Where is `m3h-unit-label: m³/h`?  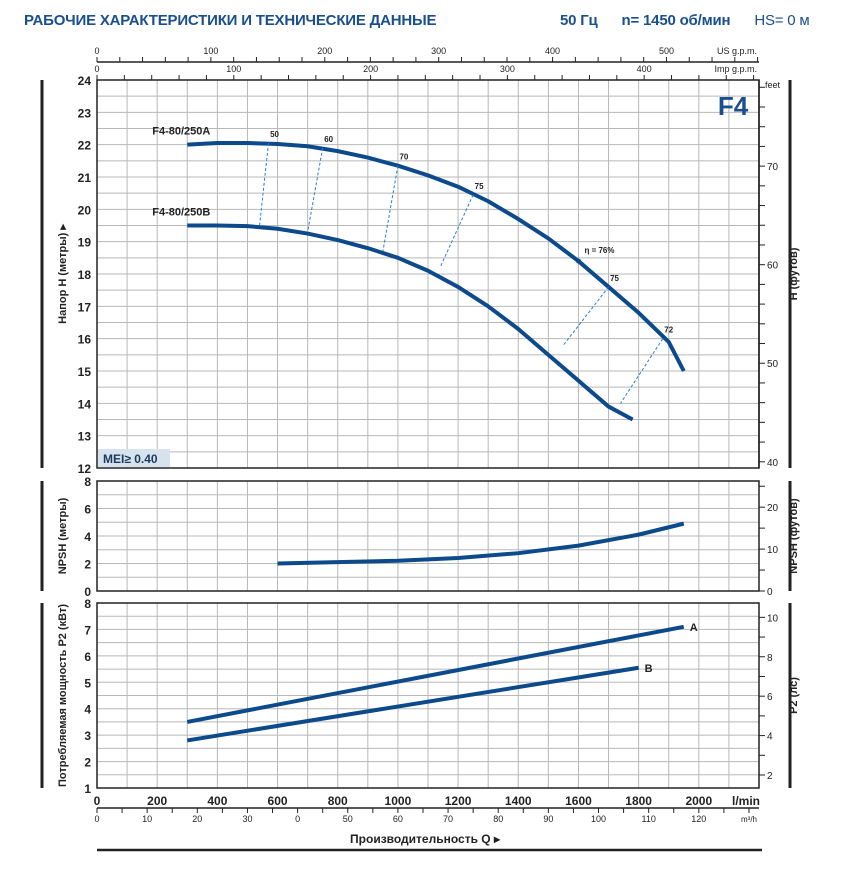
m3h-unit-label: m³/h is located at coordinates (749, 819).